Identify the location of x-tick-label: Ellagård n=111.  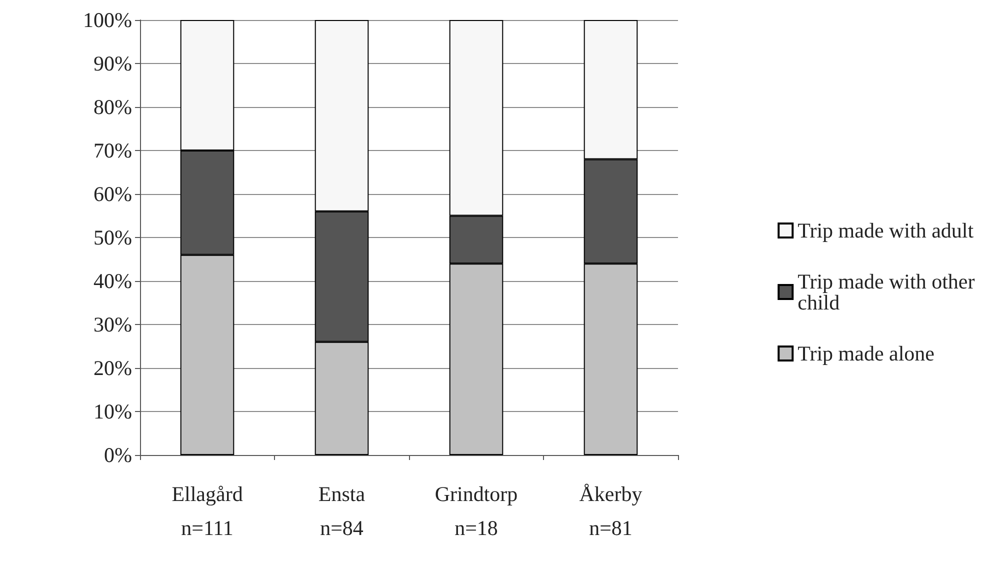
(208, 511).